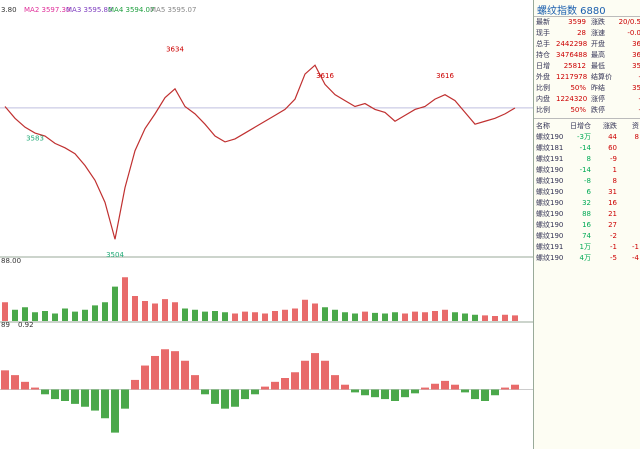  Describe the element at coordinates (572, 77) in the screenshot. I see `quote-cell: 1217978` at that location.